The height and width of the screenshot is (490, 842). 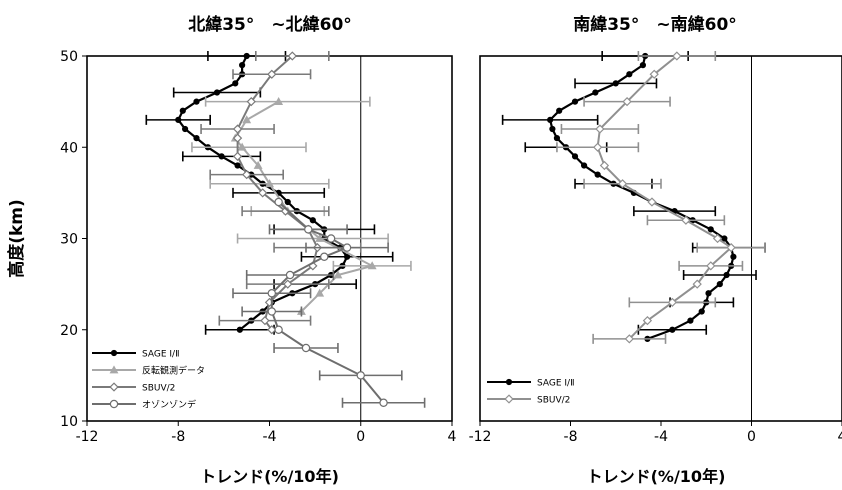 What do you see at coordinates (270, 437) in the screenshot?
I see `x-tick-label: -4` at bounding box center [270, 437].